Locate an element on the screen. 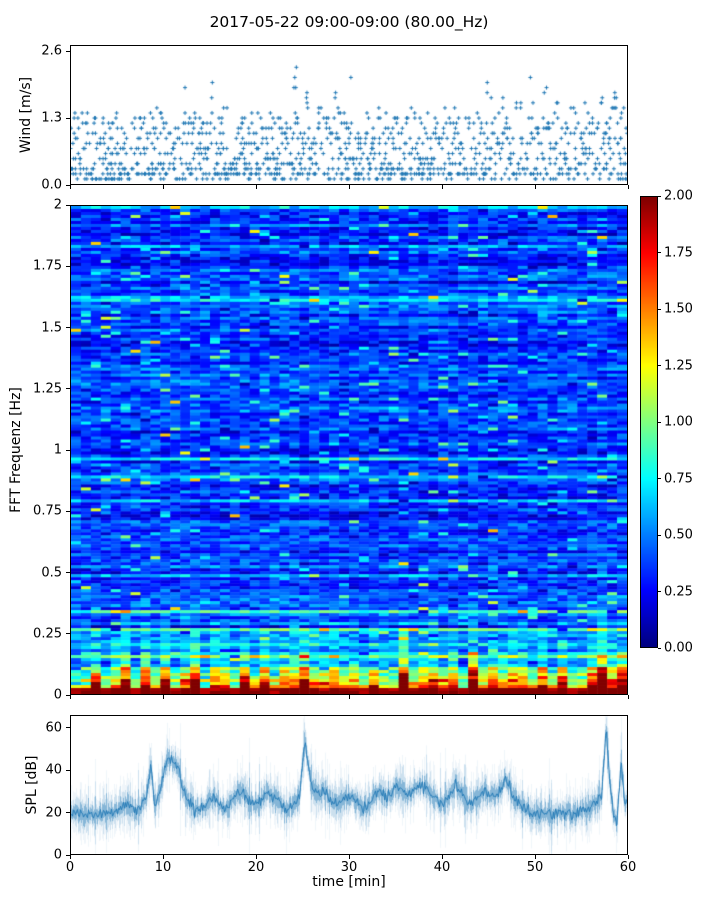  colorbar-tick-label: 1.25 is located at coordinates (678, 365).